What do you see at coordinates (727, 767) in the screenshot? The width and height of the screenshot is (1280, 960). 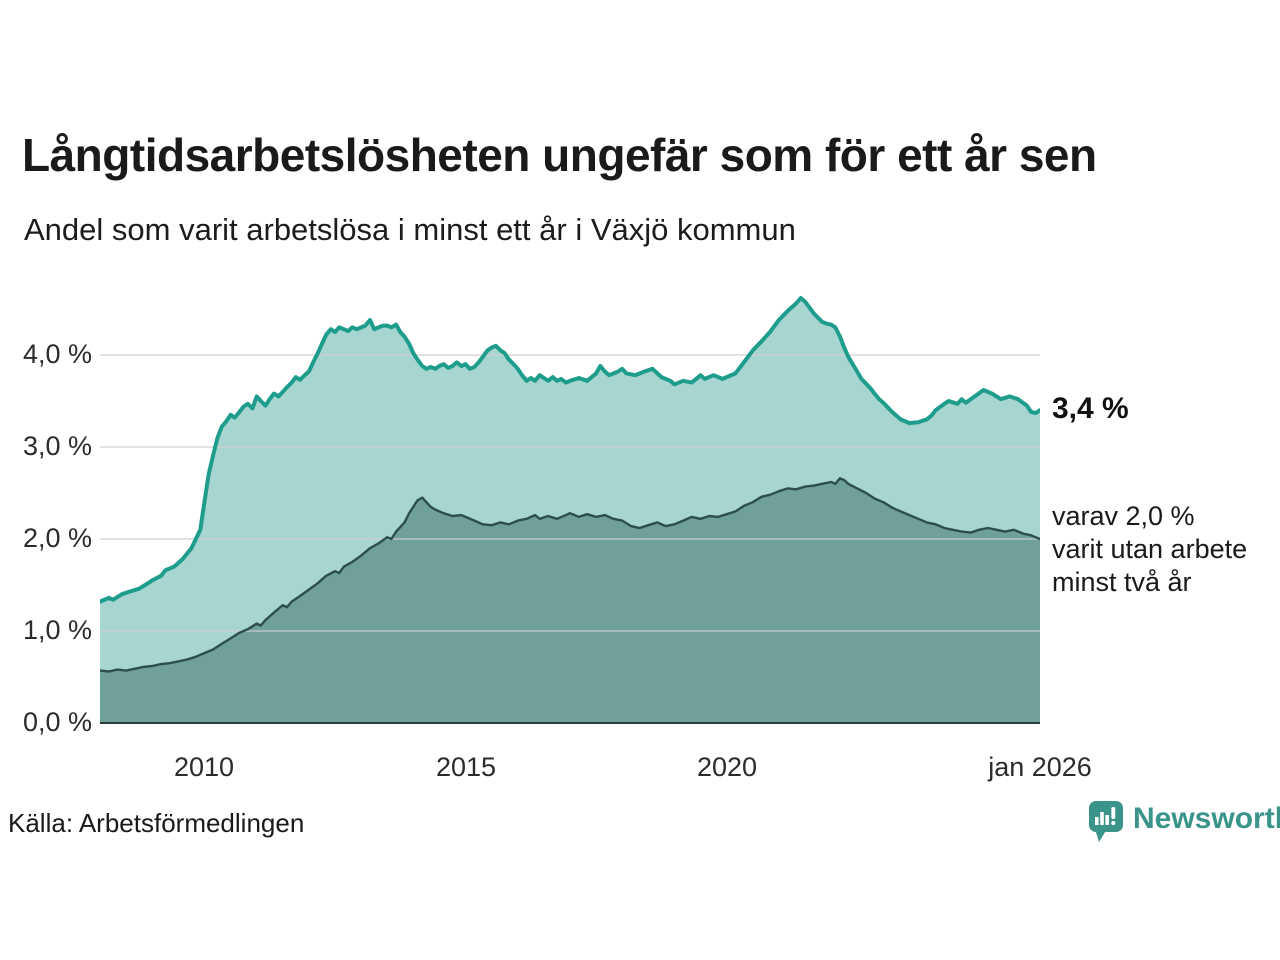 I see `x-axis-label-2020: 2020` at bounding box center [727, 767].